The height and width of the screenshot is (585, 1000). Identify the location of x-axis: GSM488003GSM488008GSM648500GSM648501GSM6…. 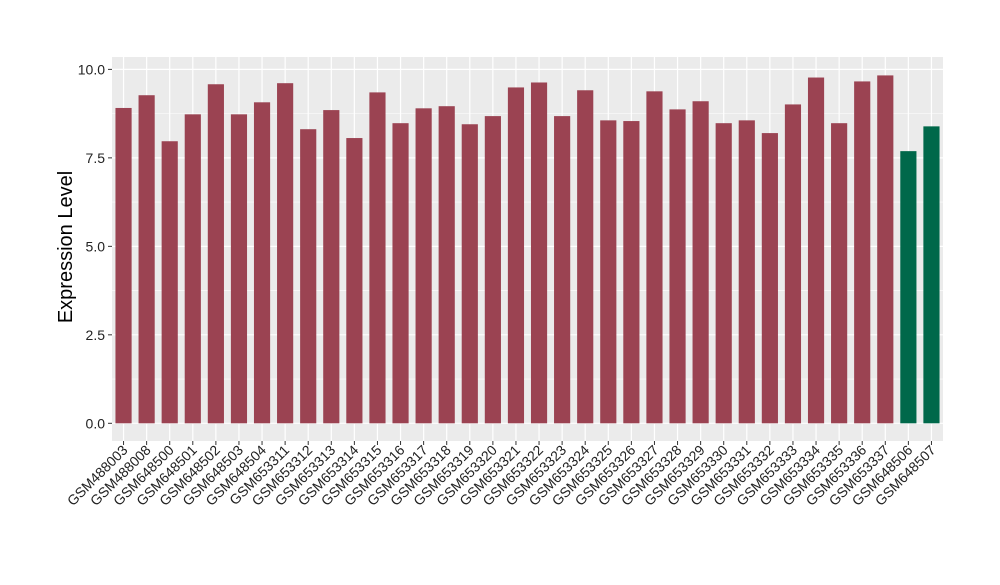
(501, 475).